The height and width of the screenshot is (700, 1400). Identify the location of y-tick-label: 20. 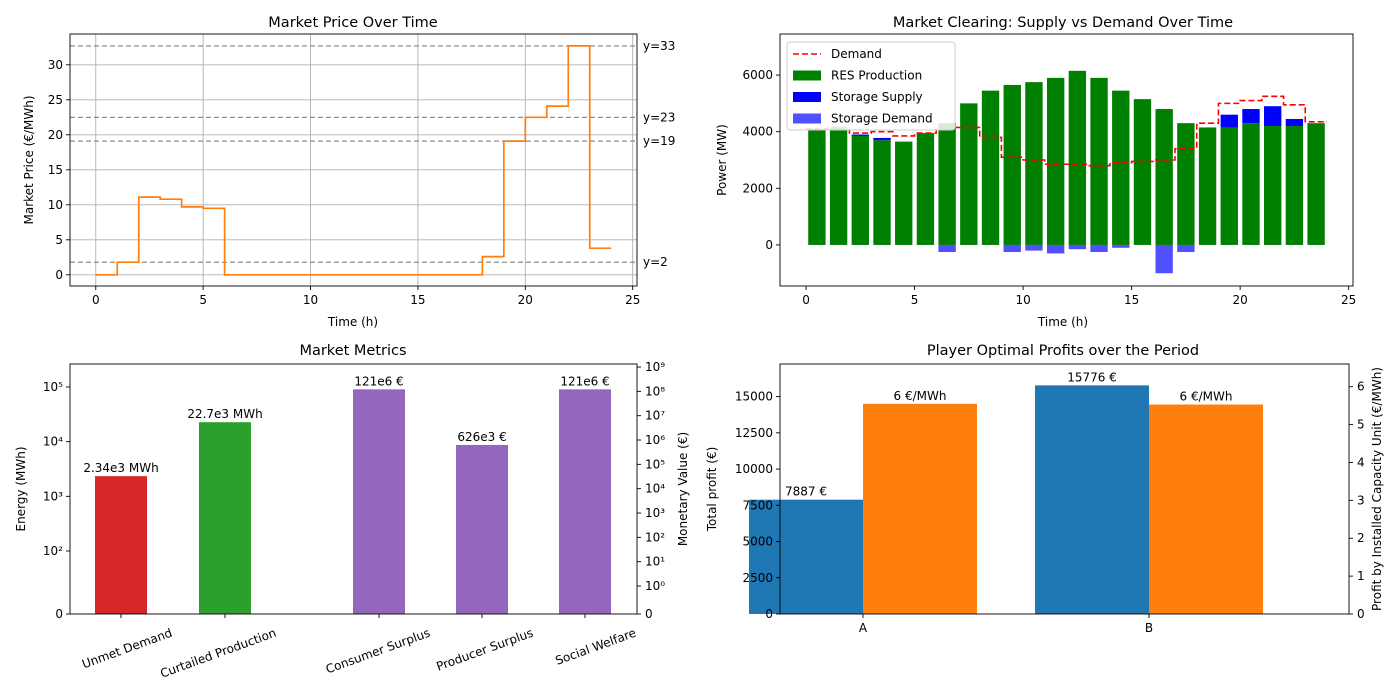
(55, 135).